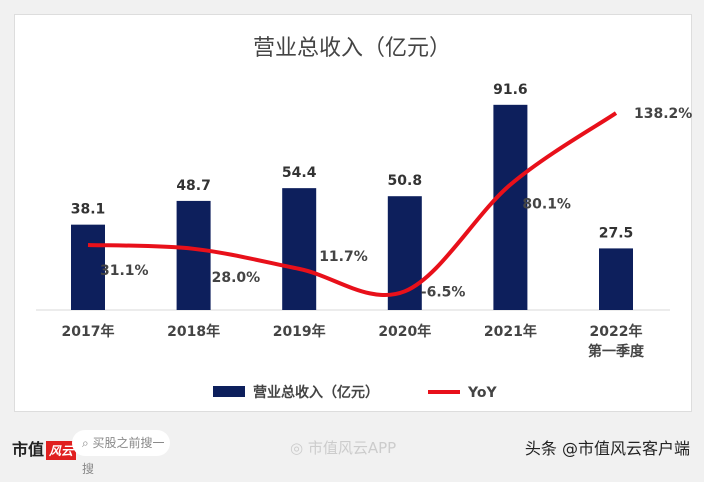 The height and width of the screenshot is (482, 704). Describe the element at coordinates (299, 331) in the screenshot. I see `x-tick-label: 2019年` at that location.